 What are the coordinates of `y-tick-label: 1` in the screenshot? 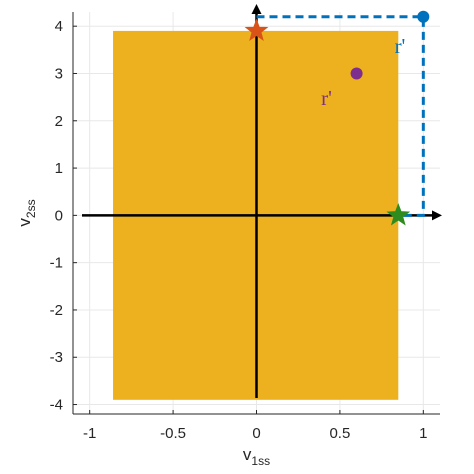 It's located at (59, 168).